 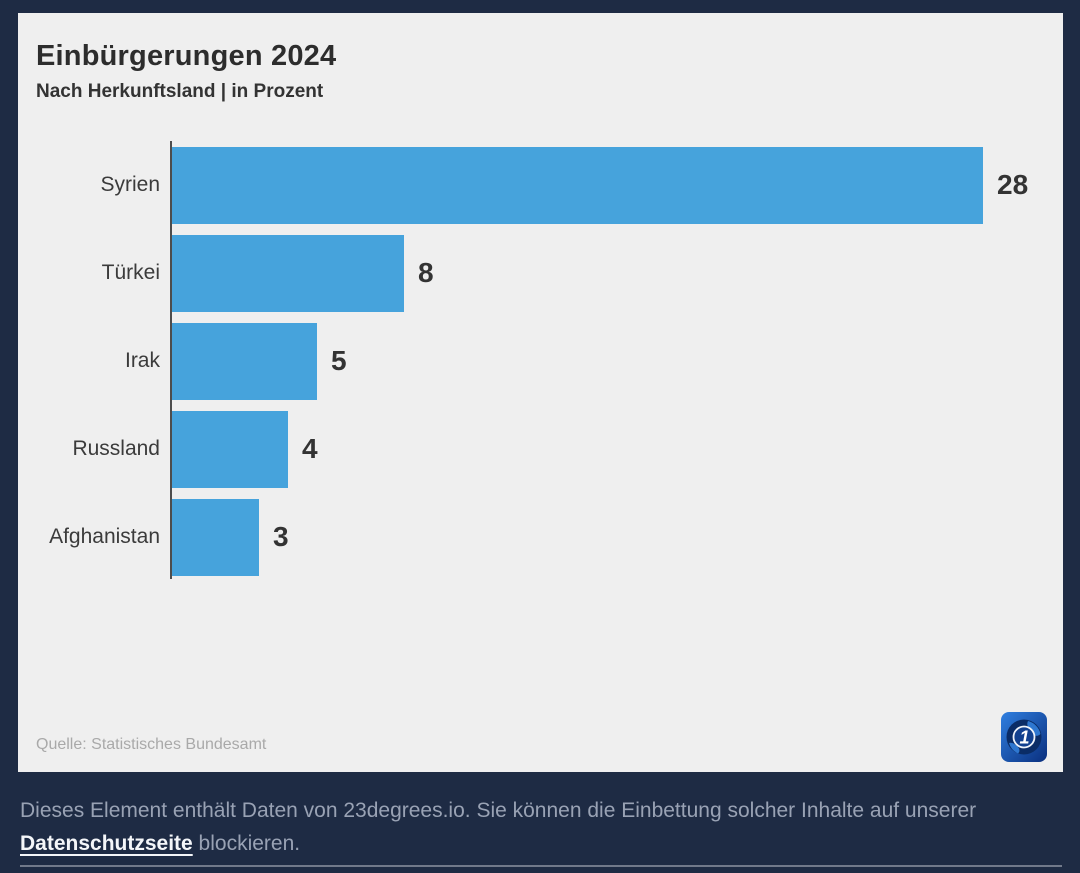 I want to click on category-label: Syrien, so click(x=130, y=185).